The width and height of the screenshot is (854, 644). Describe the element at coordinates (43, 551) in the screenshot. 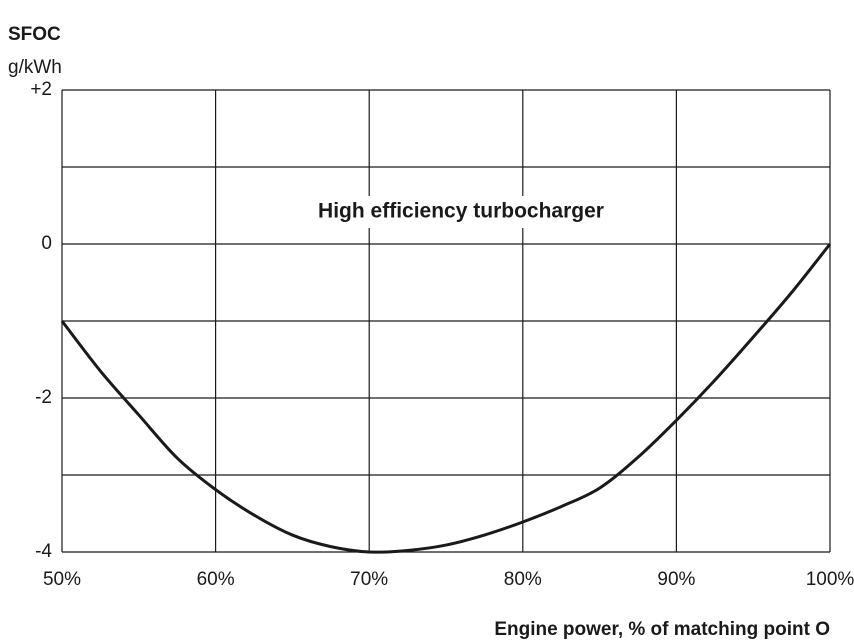

I see `y-tick-label: -4` at that location.